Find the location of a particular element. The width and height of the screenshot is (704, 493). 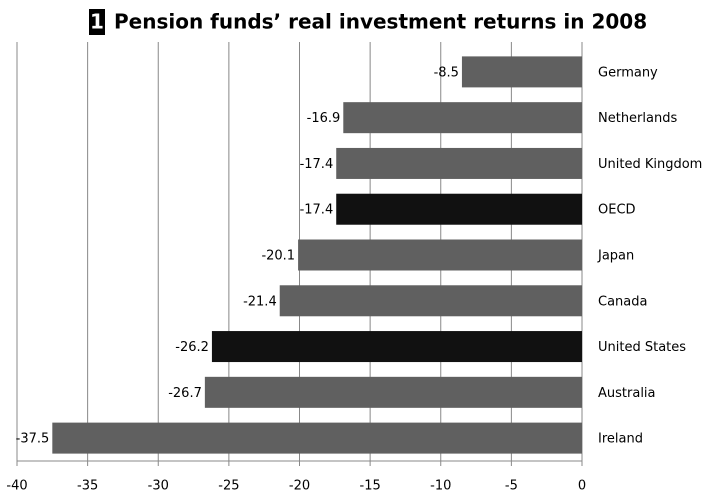

y-tick-label: United Kingdom is located at coordinates (650, 164).